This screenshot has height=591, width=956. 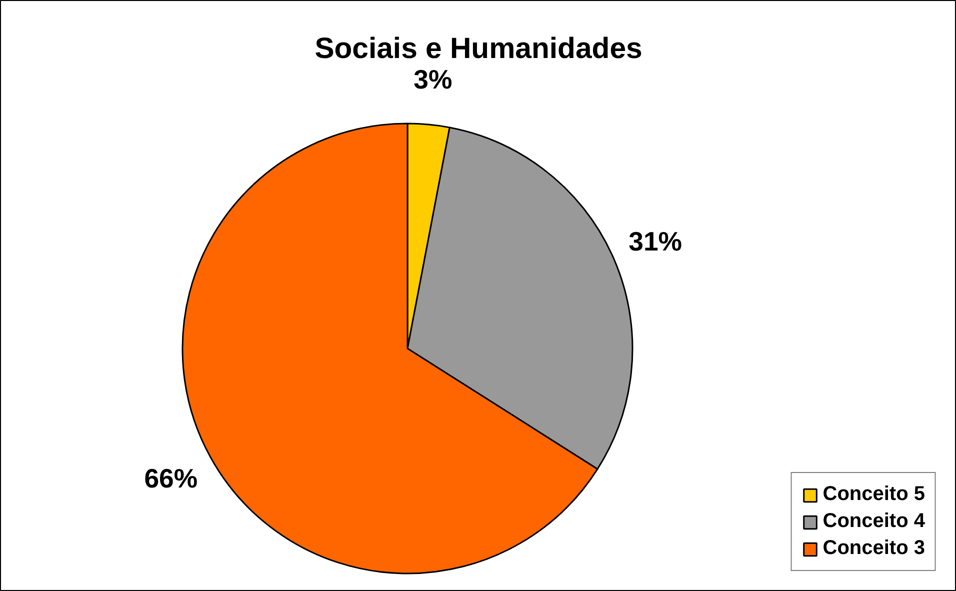 What do you see at coordinates (873, 548) in the screenshot?
I see `legend-label: Conceito 3` at bounding box center [873, 548].